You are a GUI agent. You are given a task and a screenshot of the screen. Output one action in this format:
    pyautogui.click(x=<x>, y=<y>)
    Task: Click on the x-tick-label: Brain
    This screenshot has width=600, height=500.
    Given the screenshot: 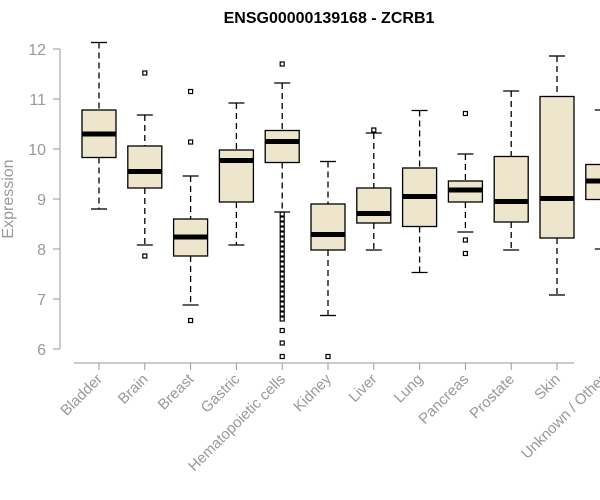 What is the action you would take?
    pyautogui.click(x=133, y=389)
    